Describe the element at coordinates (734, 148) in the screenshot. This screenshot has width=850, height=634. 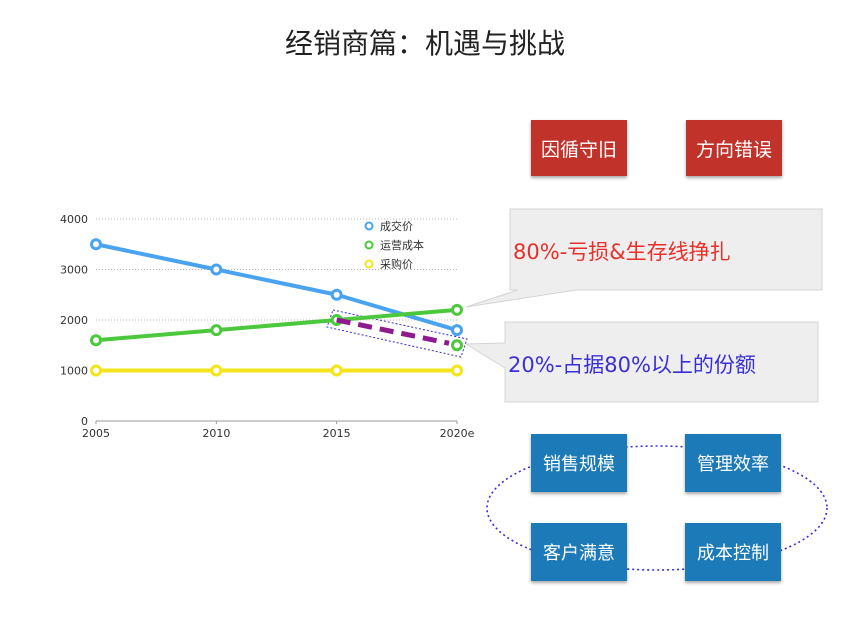
I see `red-box-wrong-direction: 方向错误` at that location.